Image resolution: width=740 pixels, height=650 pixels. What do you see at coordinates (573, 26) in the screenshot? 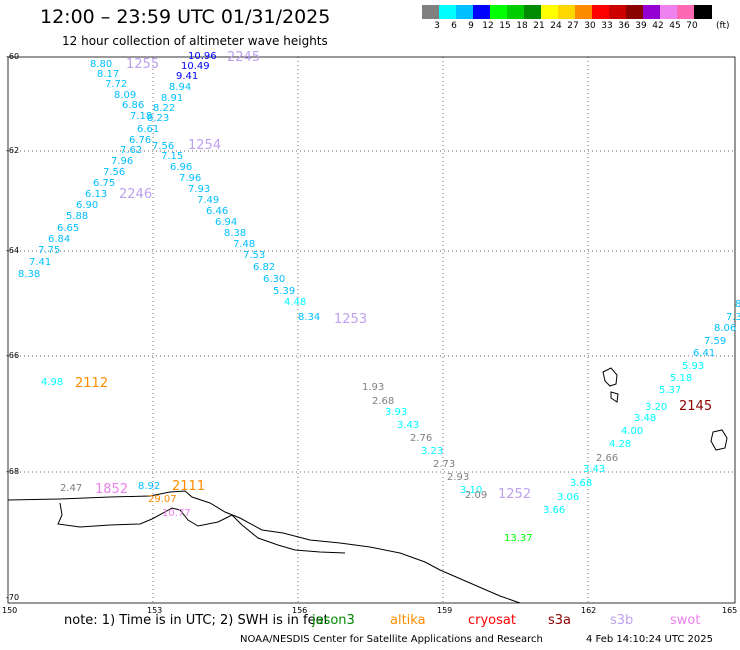
I see `colorbar-label: 27` at bounding box center [573, 26].